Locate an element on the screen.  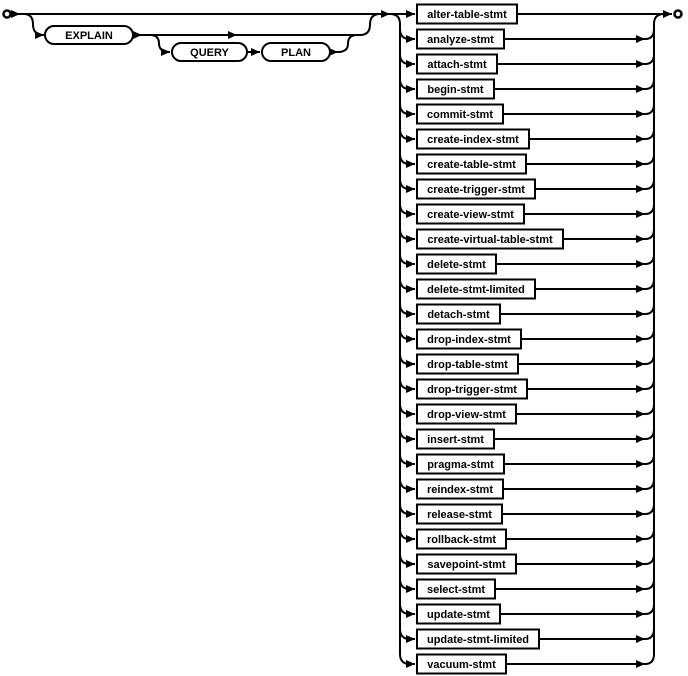
stmt-node-update-stmt-limited: update-stmt-limited is located at coordinates (478, 639).